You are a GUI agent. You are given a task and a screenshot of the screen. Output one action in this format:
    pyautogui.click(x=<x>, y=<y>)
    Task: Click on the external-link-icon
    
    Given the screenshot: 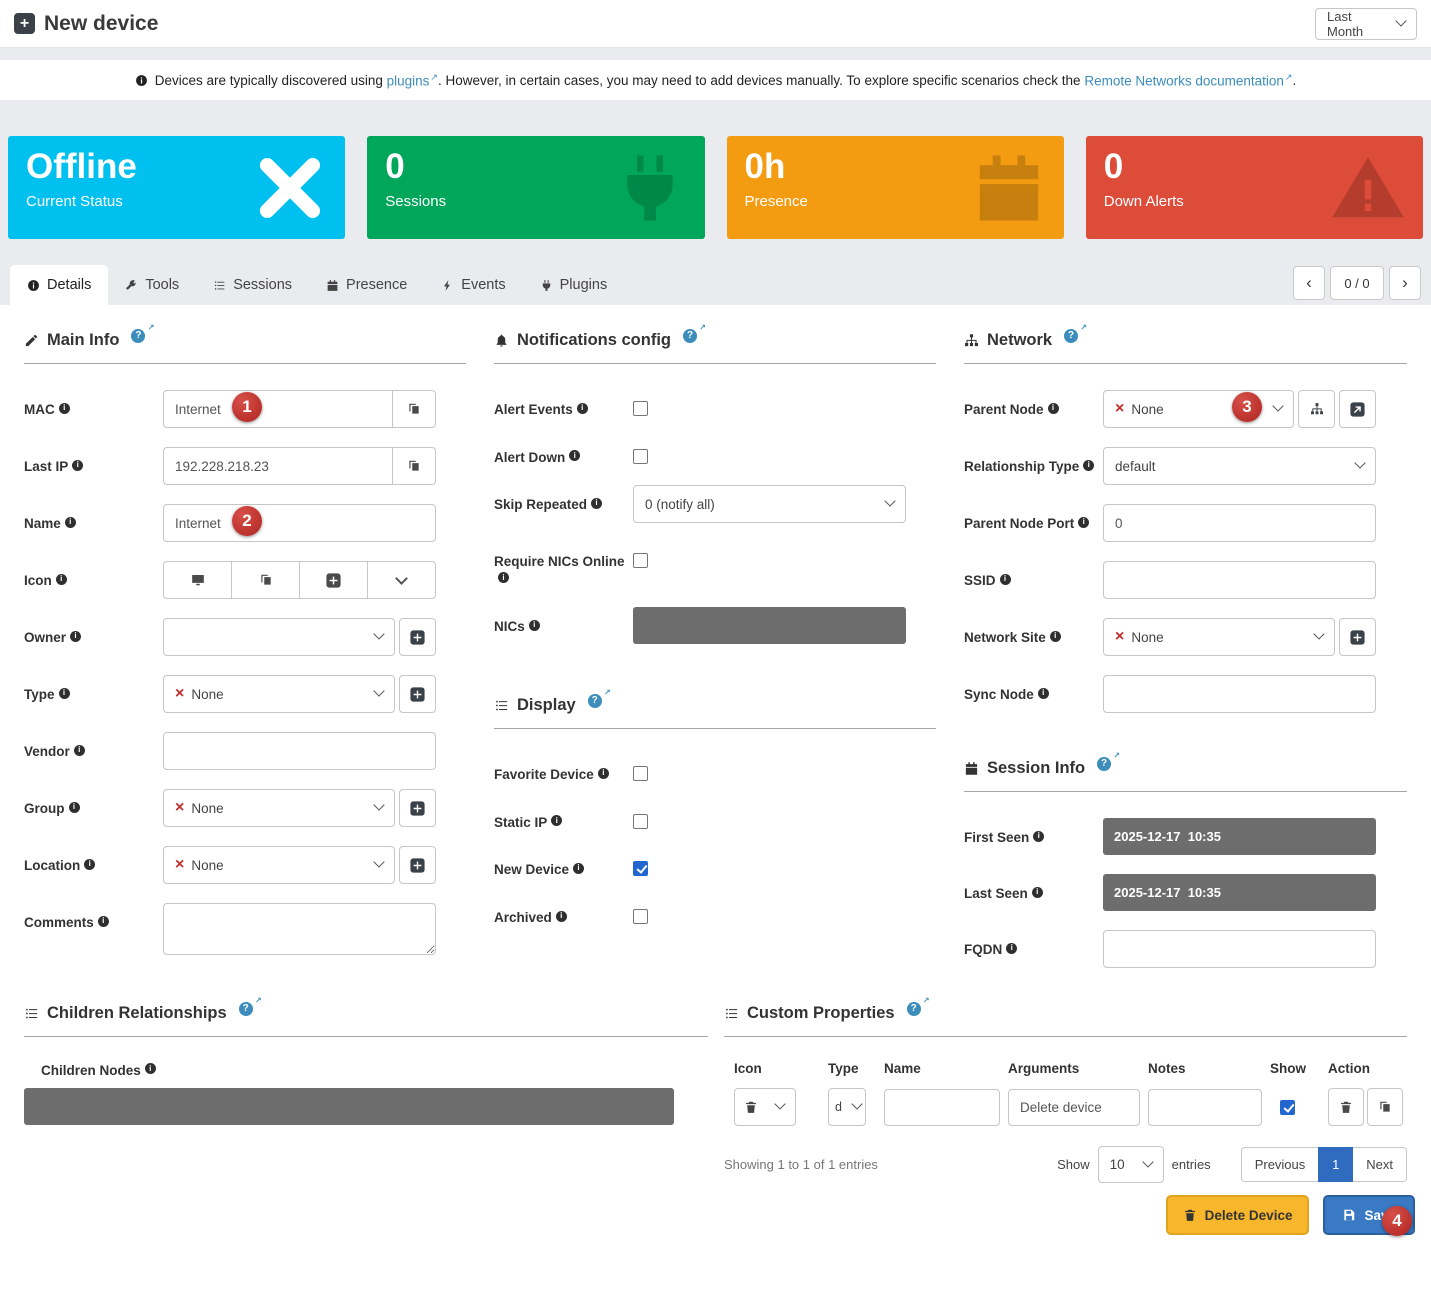 What is the action you would take?
    pyautogui.click(x=1288, y=80)
    